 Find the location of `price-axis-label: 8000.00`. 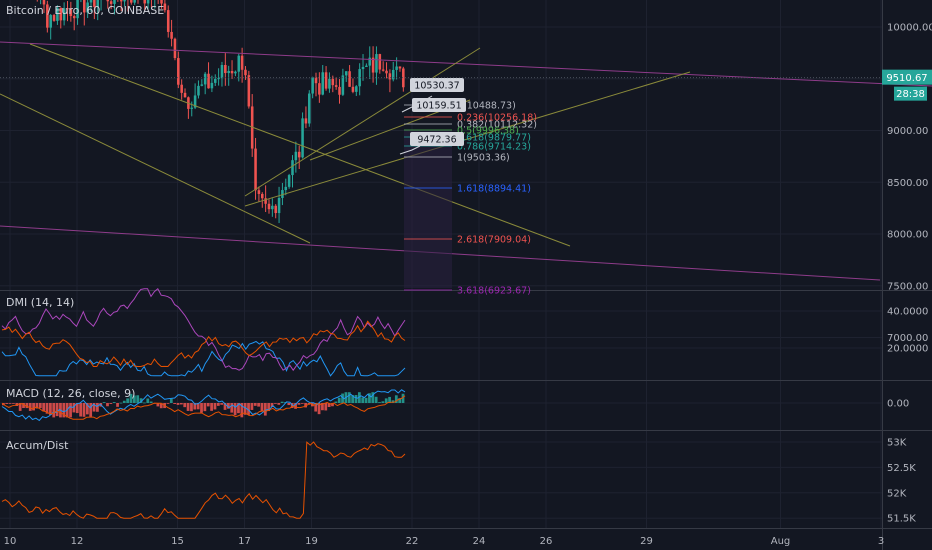

price-axis-label: 8000.00 is located at coordinates (907, 235).